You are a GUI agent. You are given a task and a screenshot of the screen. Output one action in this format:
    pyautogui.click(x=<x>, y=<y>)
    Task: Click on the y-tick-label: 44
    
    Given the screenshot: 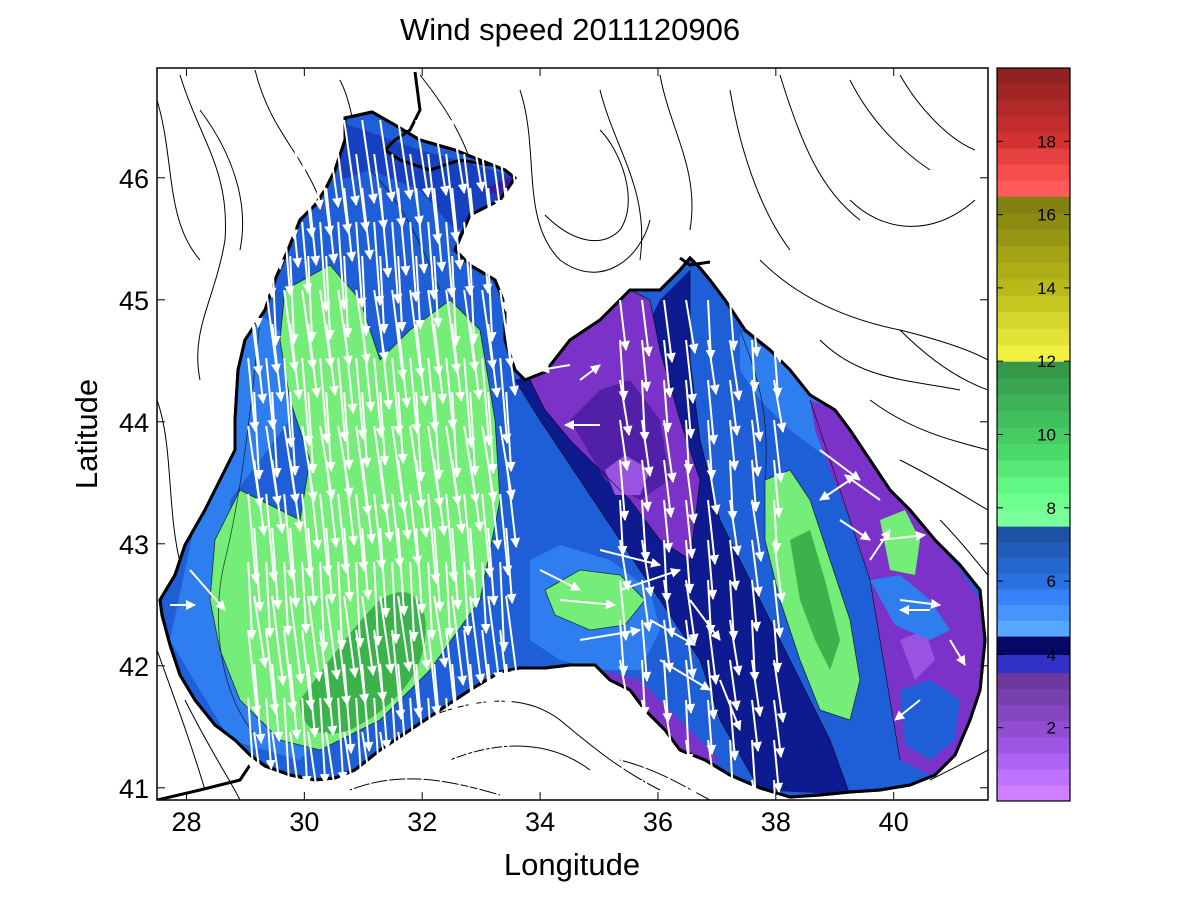 What is the action you would take?
    pyautogui.click(x=134, y=423)
    